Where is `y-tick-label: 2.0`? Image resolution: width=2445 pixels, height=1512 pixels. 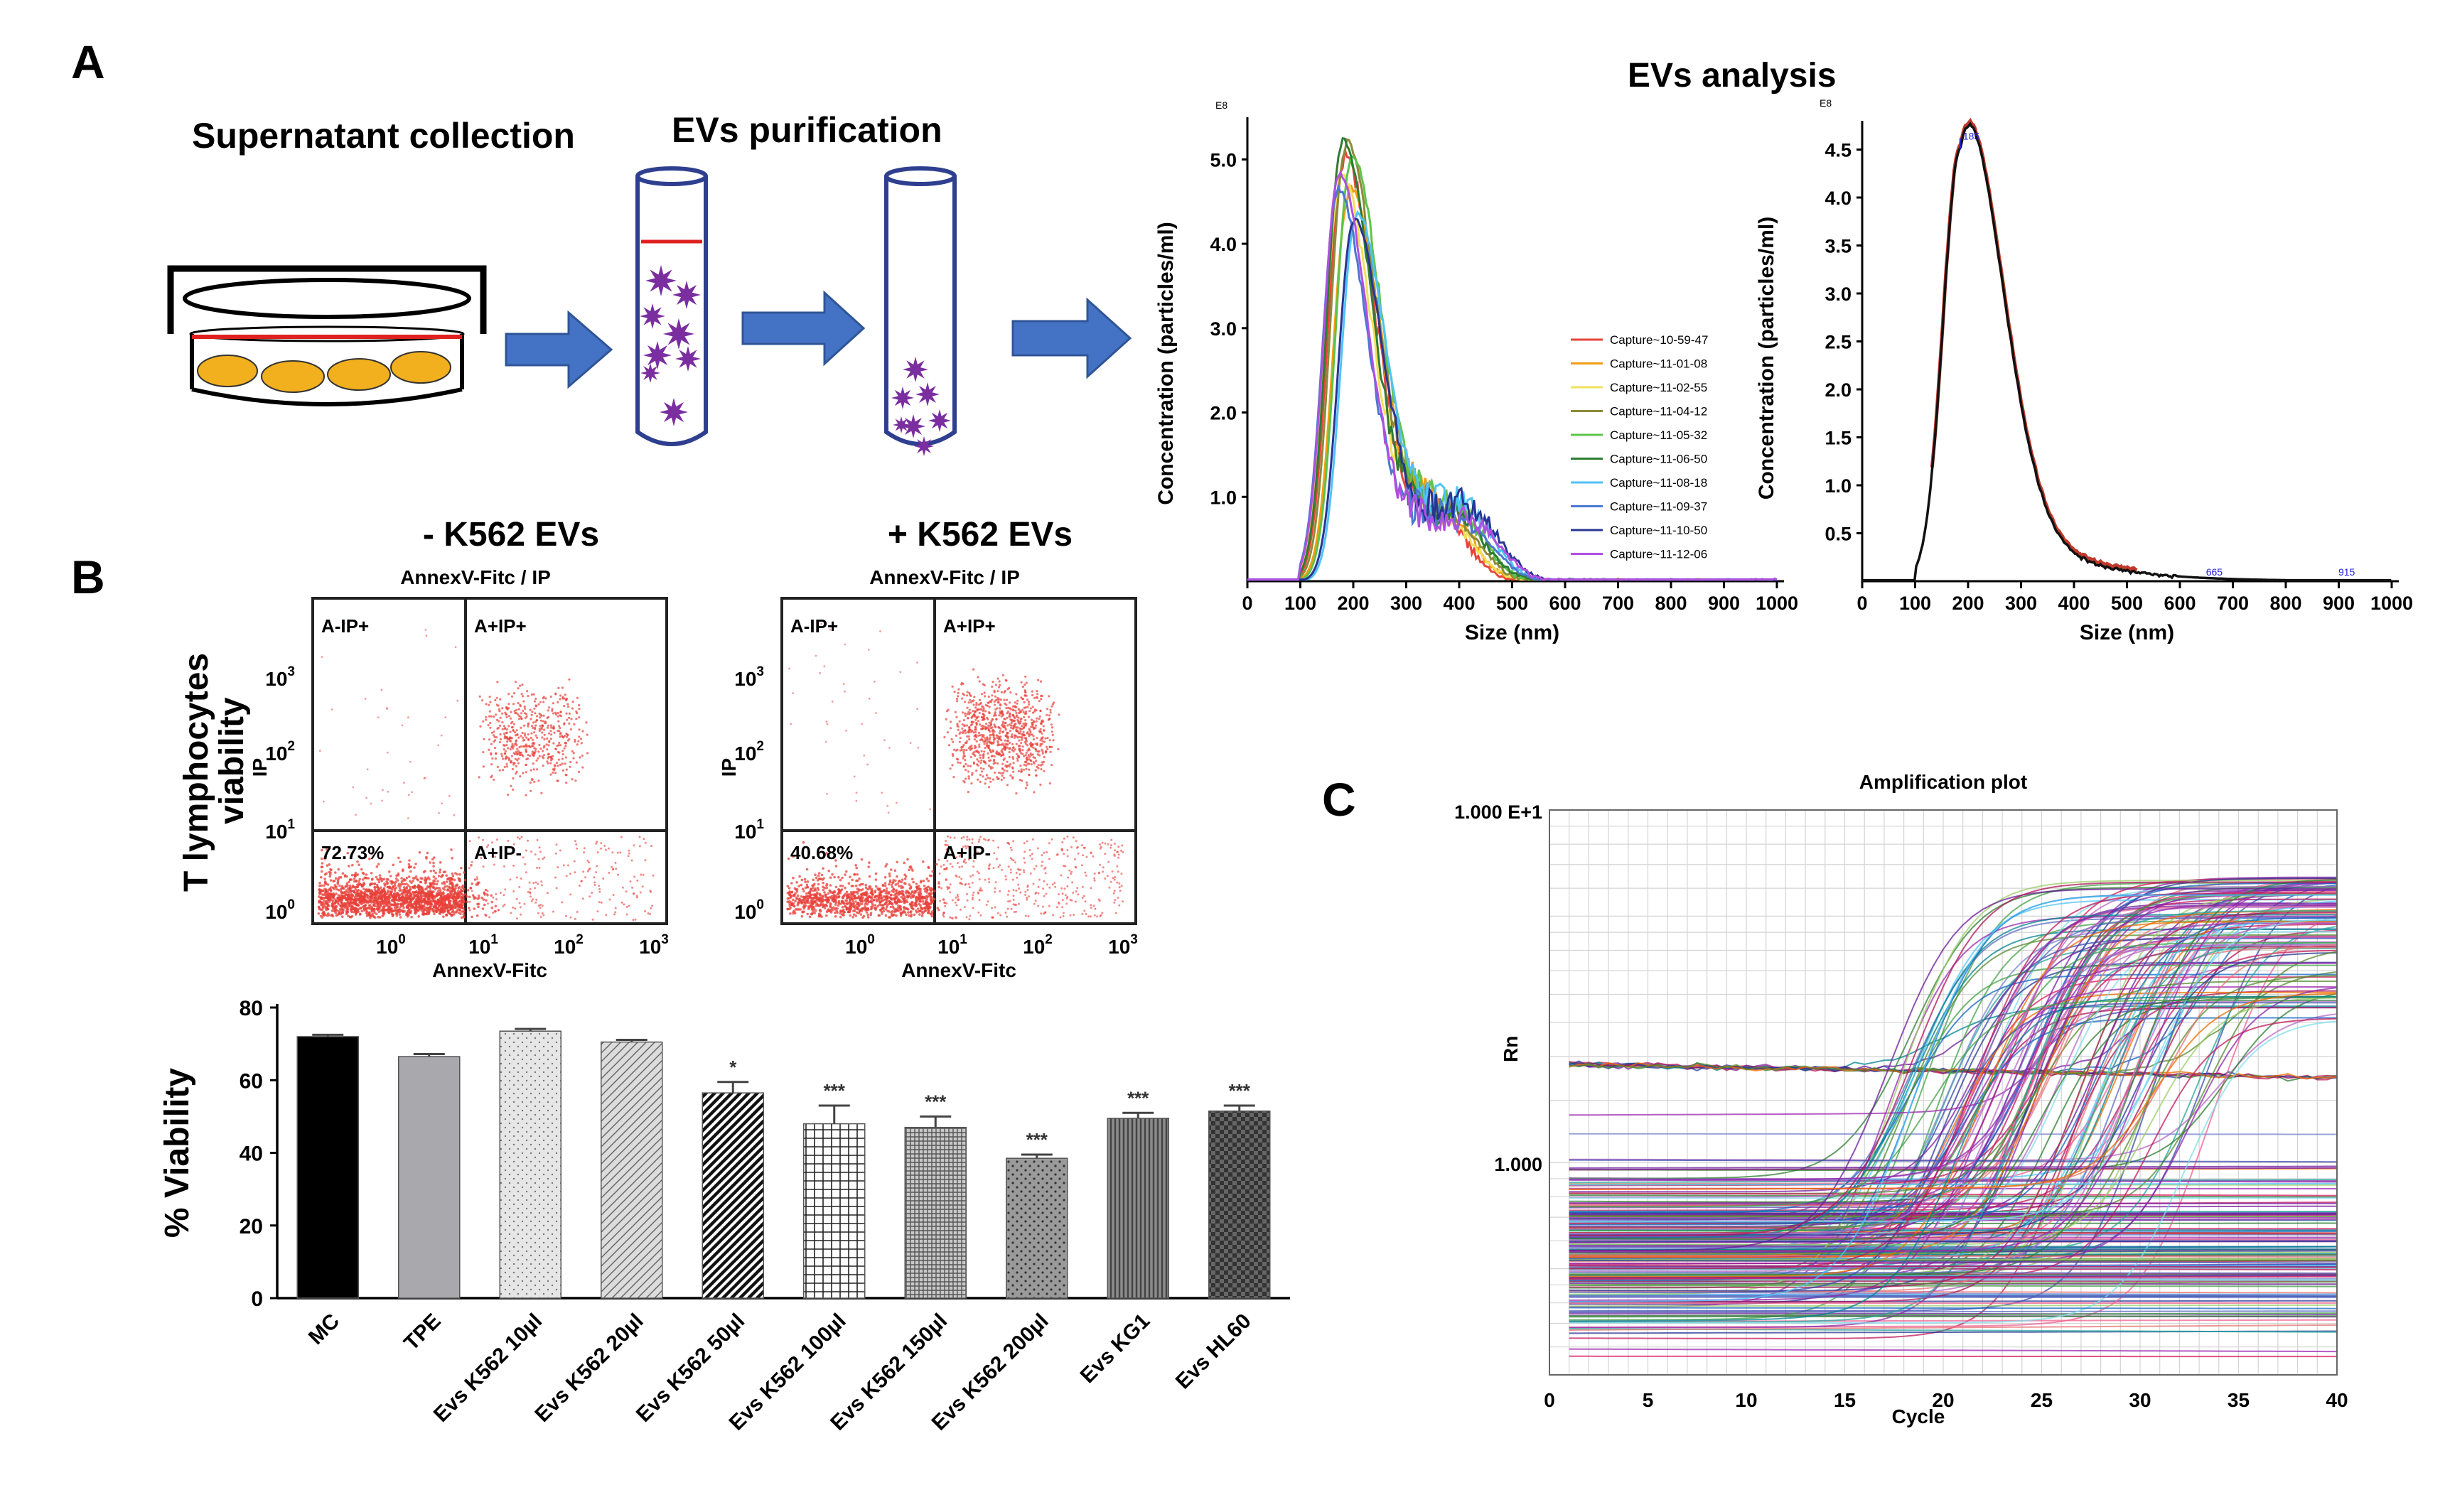 y-tick-label: 2.0 is located at coordinates (1839, 390).